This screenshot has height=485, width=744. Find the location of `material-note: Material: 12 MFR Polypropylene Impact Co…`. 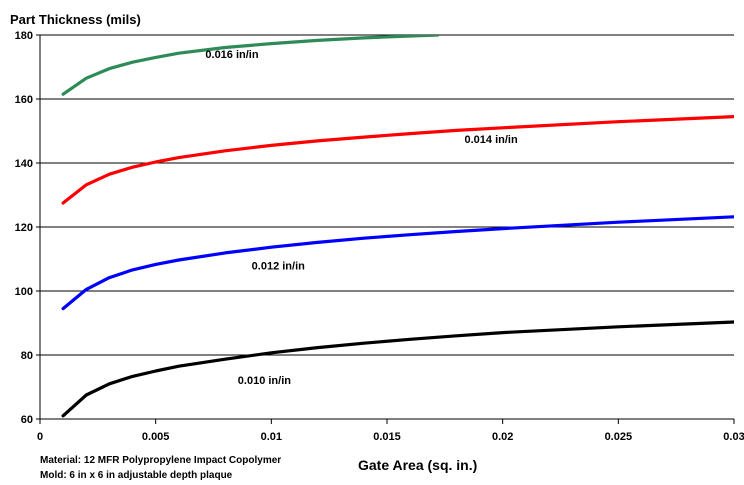

material-note: Material: 12 MFR Polypropylene Impact Co… is located at coordinates (161, 460).